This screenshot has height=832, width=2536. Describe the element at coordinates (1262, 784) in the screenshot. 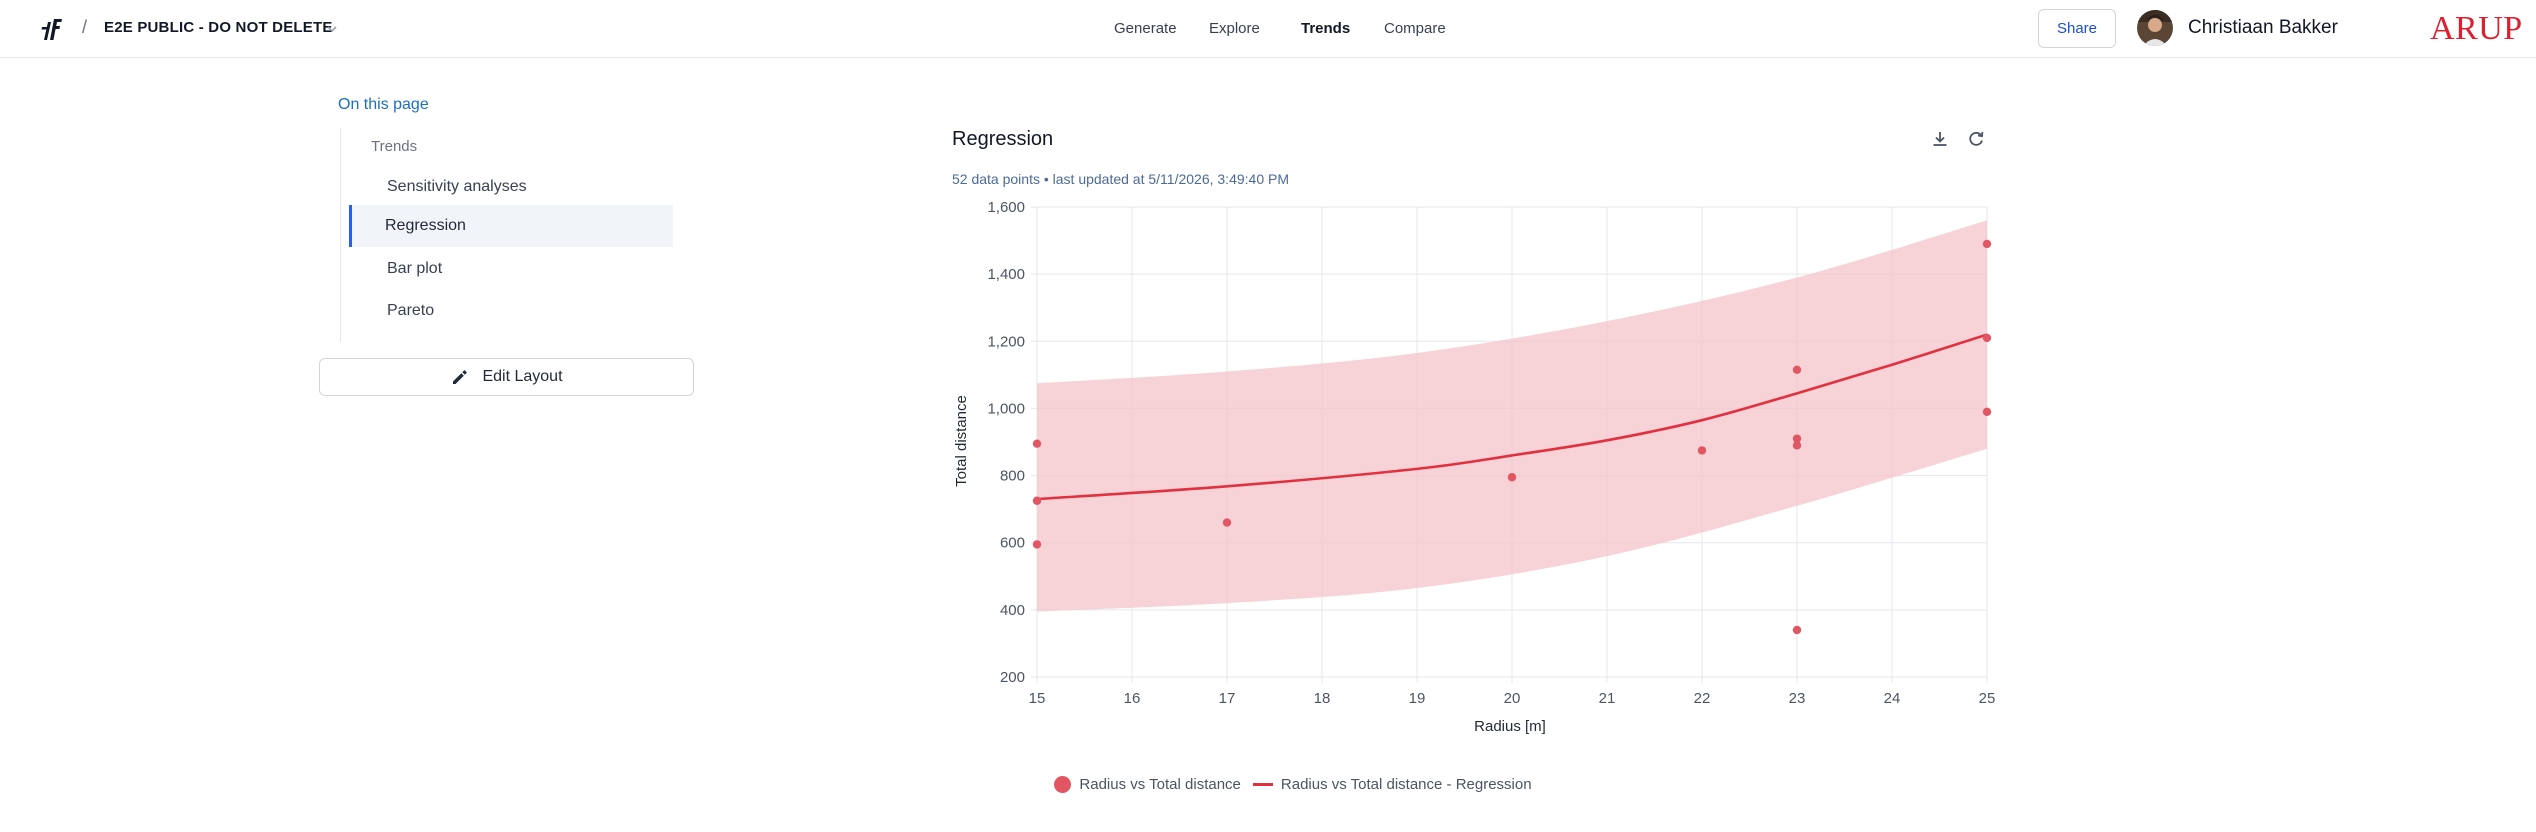

I see `legend-line-icon` at that location.